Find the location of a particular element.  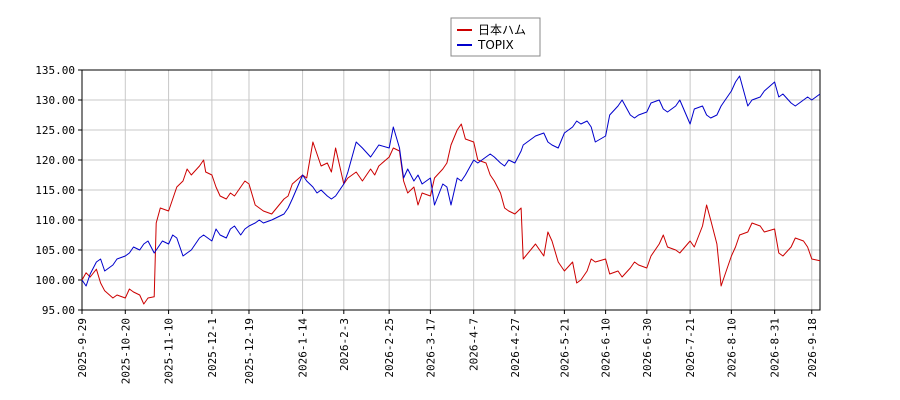

legend-label-series-0: 日本ハム is located at coordinates (502, 30).